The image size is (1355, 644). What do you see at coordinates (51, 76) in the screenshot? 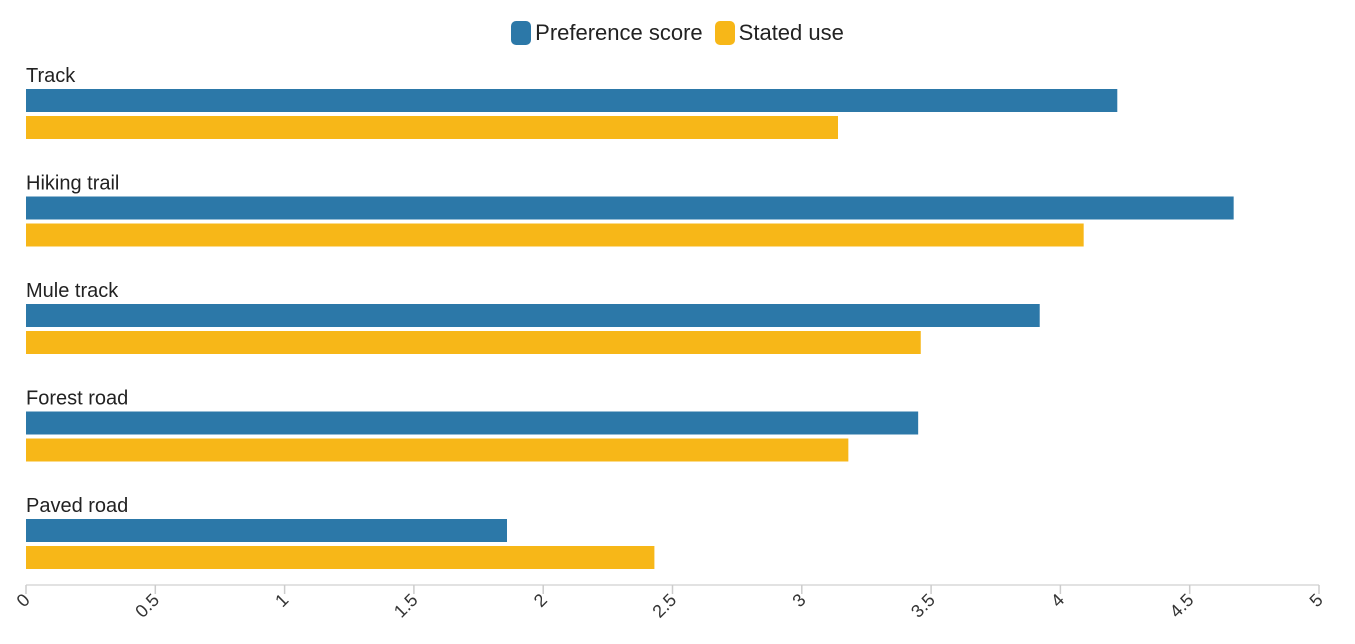
I see `category-label: Track` at bounding box center [51, 76].